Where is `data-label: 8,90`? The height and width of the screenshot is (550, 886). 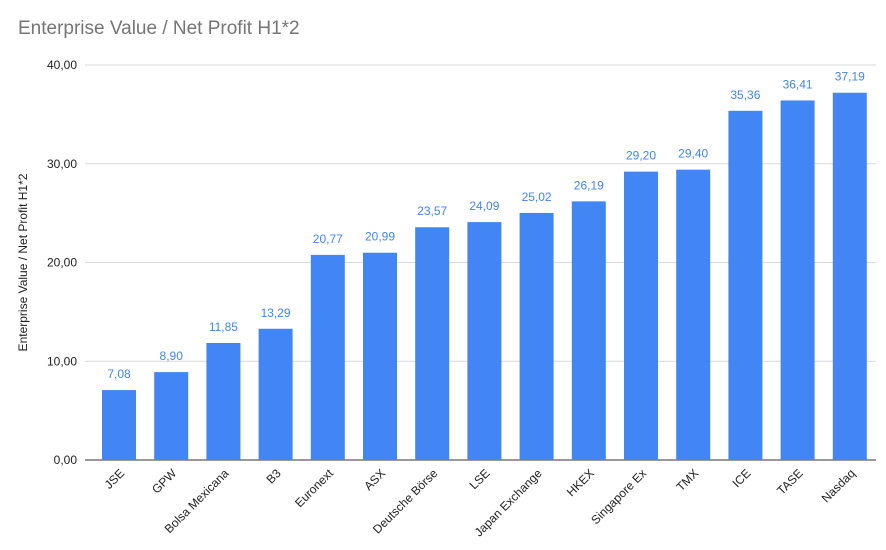
data-label: 8,90 is located at coordinates (172, 356).